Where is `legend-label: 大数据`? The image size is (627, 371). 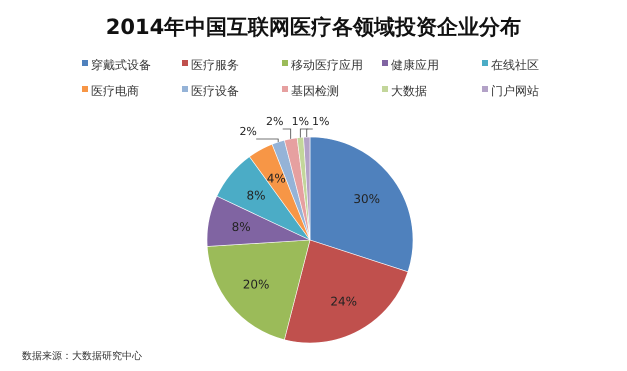
legend-label: 大数据 is located at coordinates (409, 91).